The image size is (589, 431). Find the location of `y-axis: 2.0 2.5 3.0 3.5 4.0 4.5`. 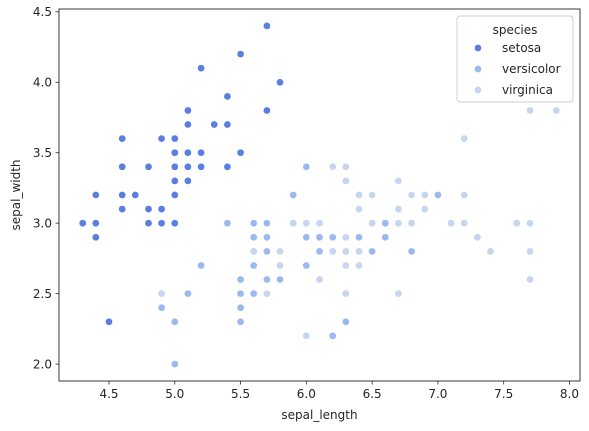

y-axis: 2.0 2.5 3.0 3.5 4.0 4.5 is located at coordinates (46, 188).